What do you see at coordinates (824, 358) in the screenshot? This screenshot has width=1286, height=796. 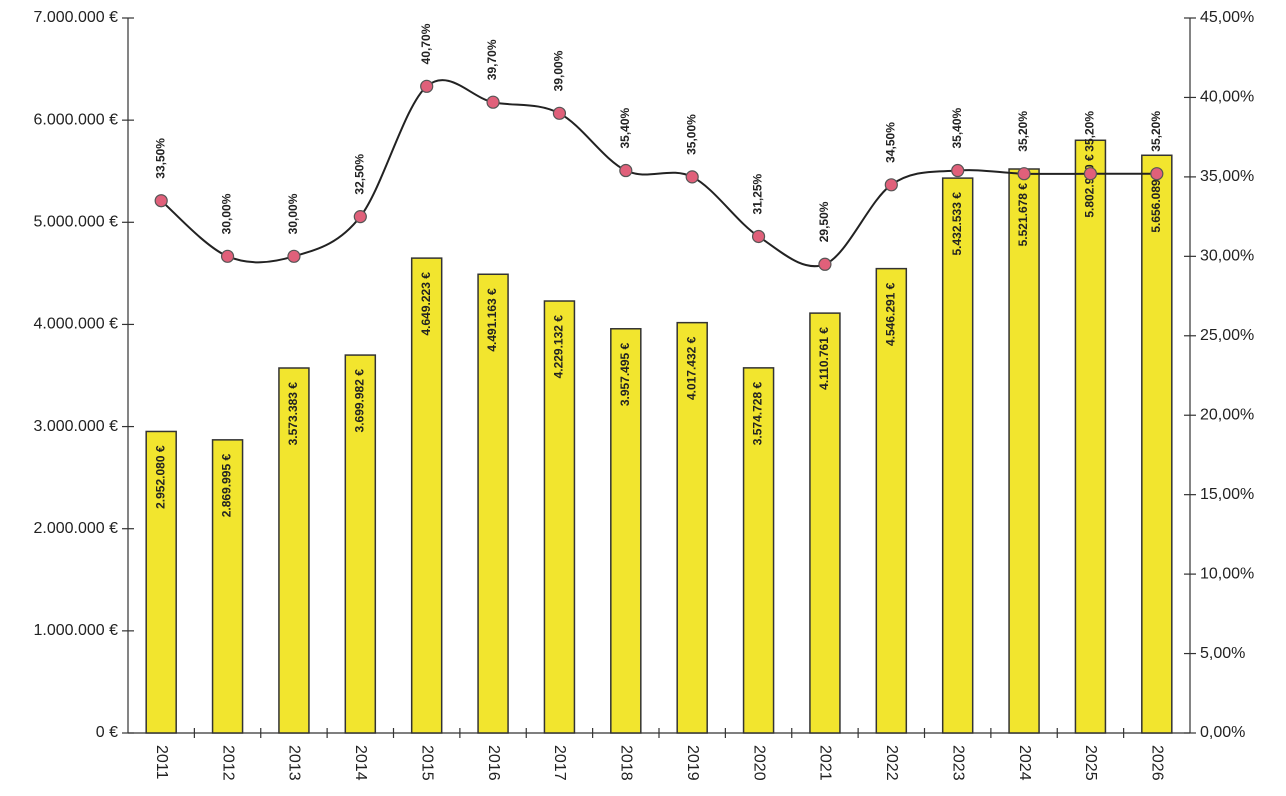 I see `bar-value-label: 4.110.761 €` at bounding box center [824, 358].